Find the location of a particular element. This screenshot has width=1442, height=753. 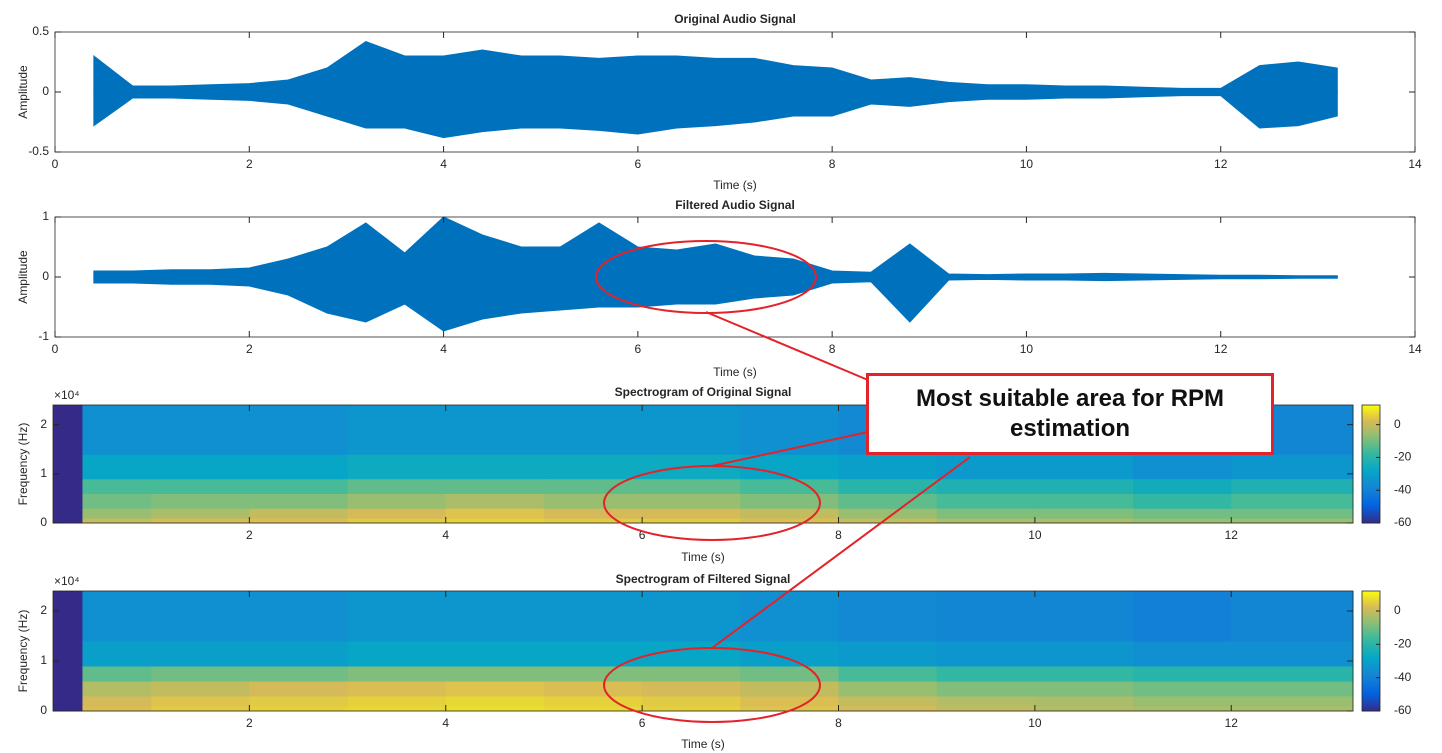

axes-title: Original Audio Signal is located at coordinates (735, 19).